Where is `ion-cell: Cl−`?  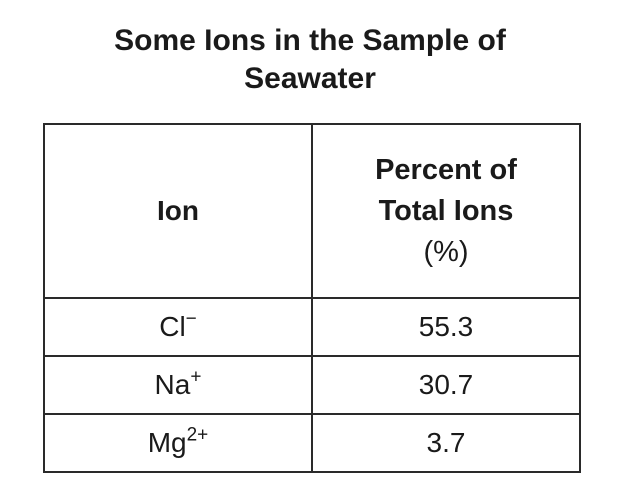
ion-cell: Cl− is located at coordinates (178, 327).